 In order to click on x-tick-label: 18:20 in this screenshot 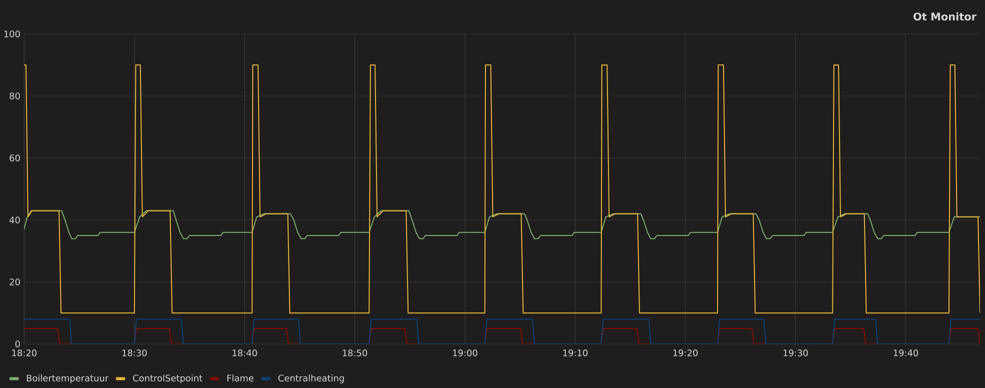, I will do `click(24, 353)`.